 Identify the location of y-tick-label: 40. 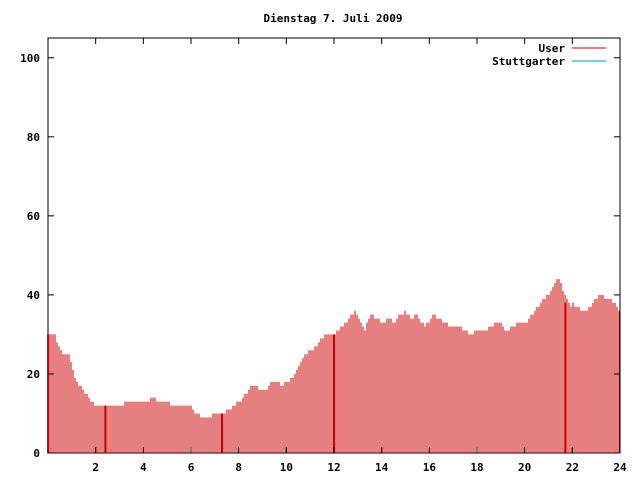
(33, 295).